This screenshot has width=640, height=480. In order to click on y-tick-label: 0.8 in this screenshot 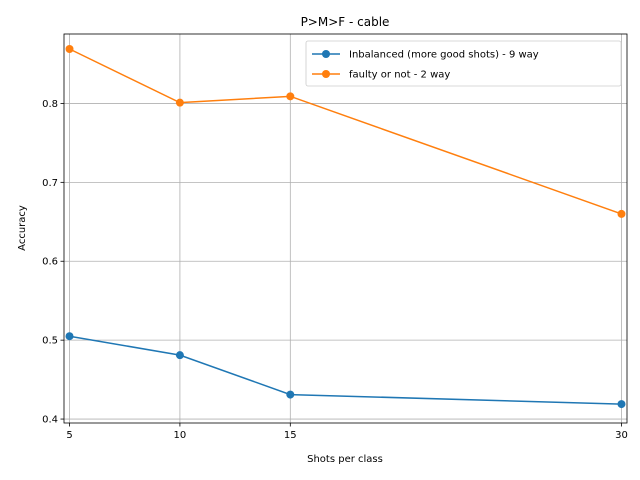, I will do `click(50, 104)`.